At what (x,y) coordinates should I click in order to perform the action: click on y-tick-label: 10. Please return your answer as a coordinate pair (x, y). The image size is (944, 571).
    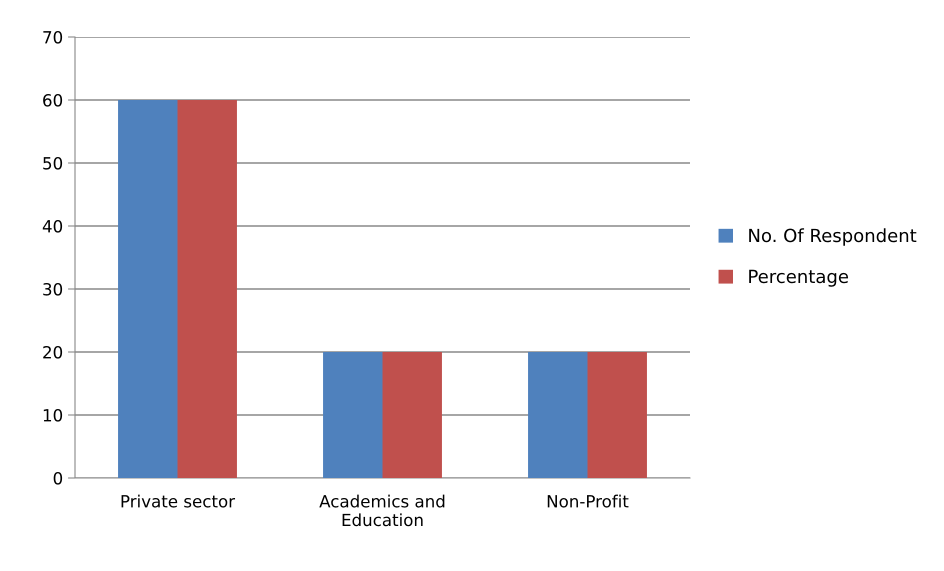
    Looking at the image, I should click on (53, 415).